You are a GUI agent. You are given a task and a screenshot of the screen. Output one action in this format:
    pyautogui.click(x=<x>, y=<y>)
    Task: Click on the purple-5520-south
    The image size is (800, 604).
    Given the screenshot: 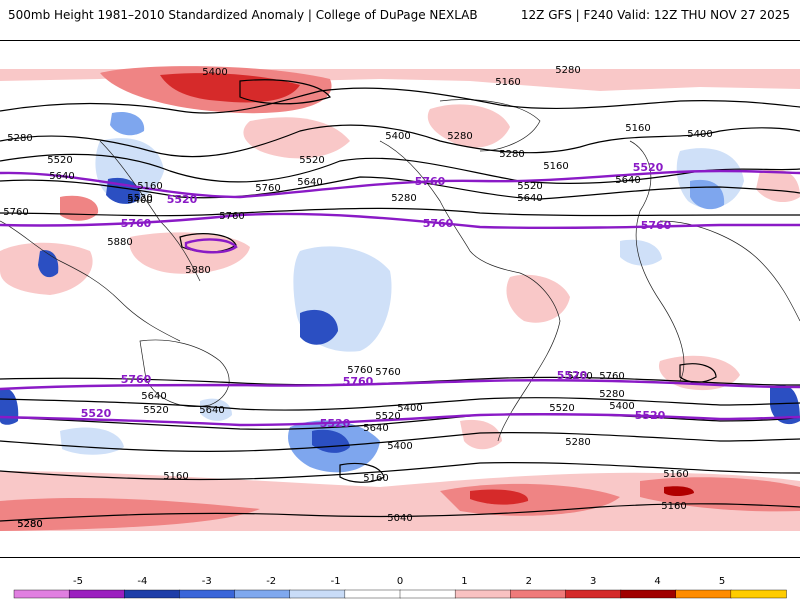 What is the action you would take?
    pyautogui.click(x=400, y=420)
    